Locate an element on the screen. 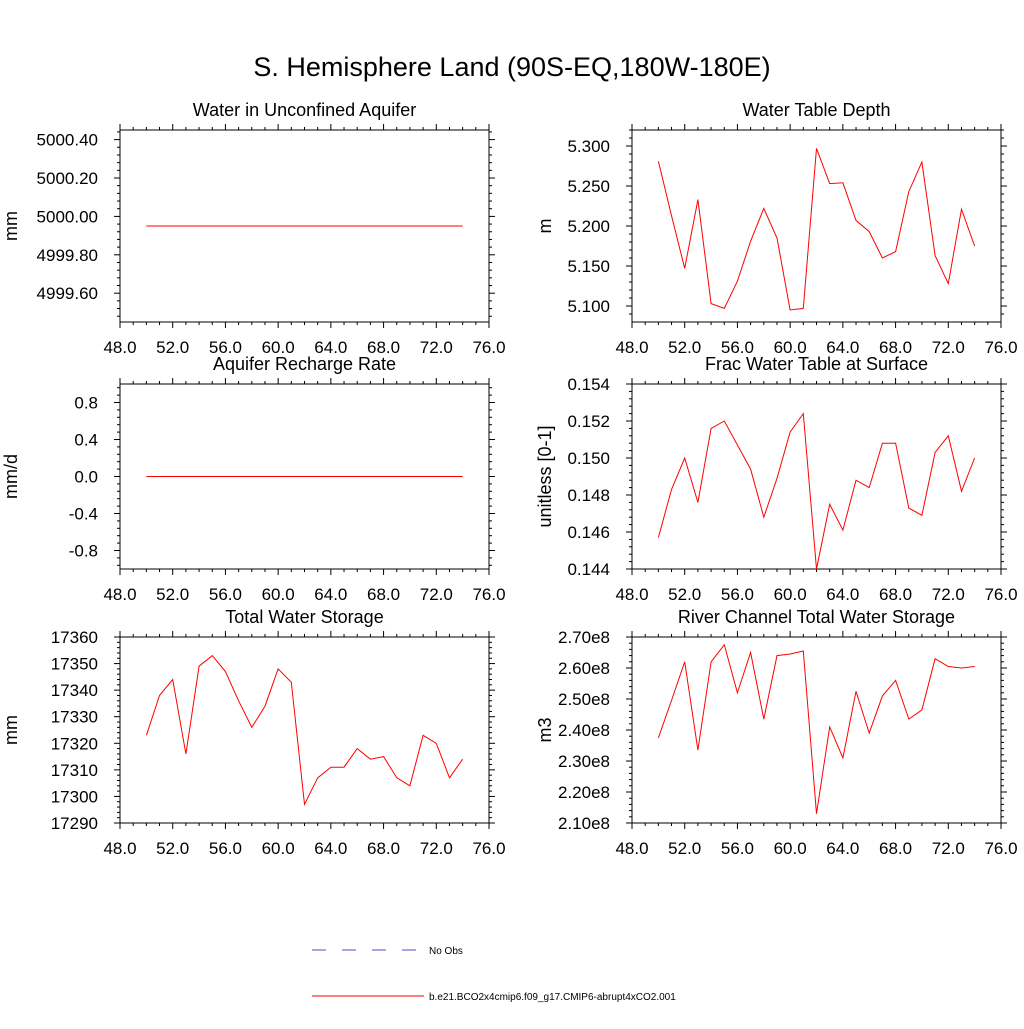 Image resolution: width=1024 pixels, height=1029 pixels. y-tick-label: 2.60e8 is located at coordinates (584, 668).